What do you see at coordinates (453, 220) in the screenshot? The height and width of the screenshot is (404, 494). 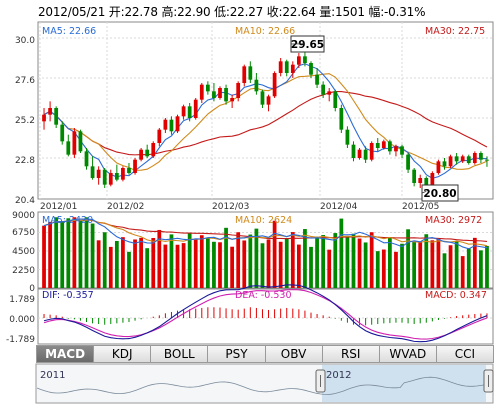 I see `vol-ma30-legend: MA30: 2972` at bounding box center [453, 220].